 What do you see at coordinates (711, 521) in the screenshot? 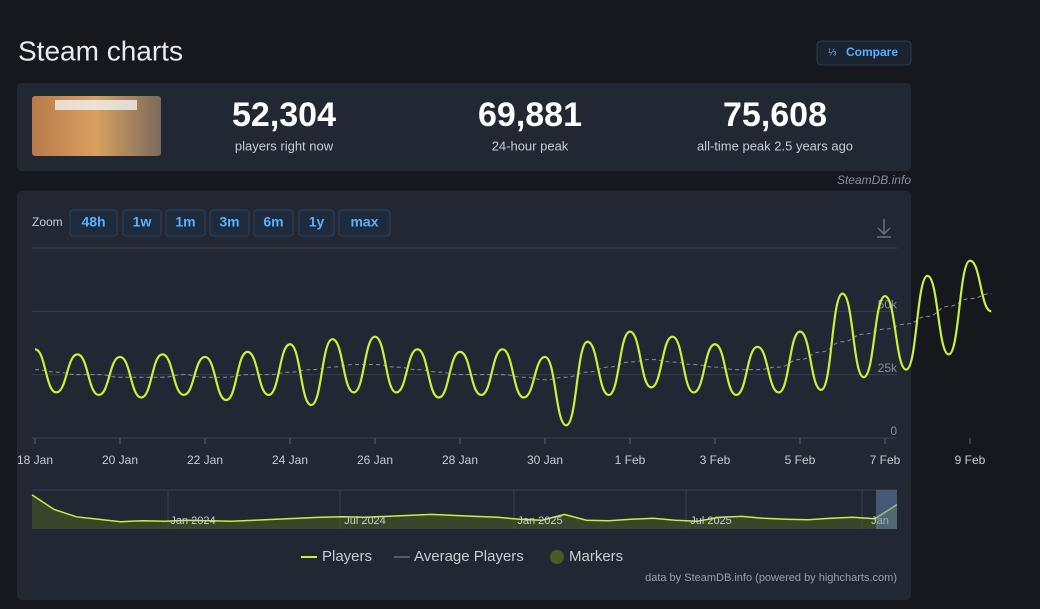
I see `navigator-label: Jul 2025` at bounding box center [711, 521].